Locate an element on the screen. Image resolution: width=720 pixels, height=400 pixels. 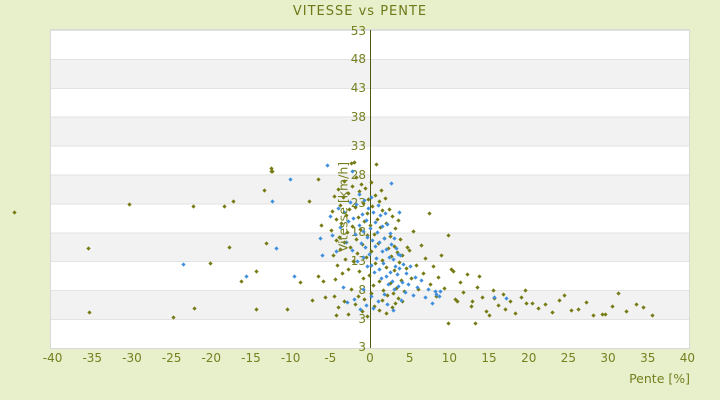
x-tick-label: 40 is located at coordinates (687, 358).